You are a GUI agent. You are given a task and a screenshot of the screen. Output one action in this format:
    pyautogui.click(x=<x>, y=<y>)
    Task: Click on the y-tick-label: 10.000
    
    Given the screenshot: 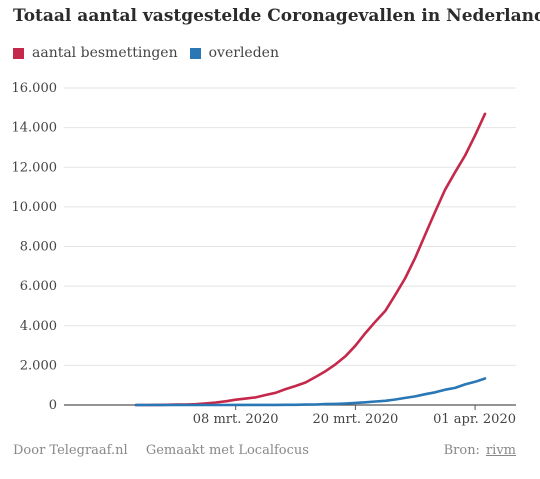 What is the action you would take?
    pyautogui.click(x=35, y=207)
    